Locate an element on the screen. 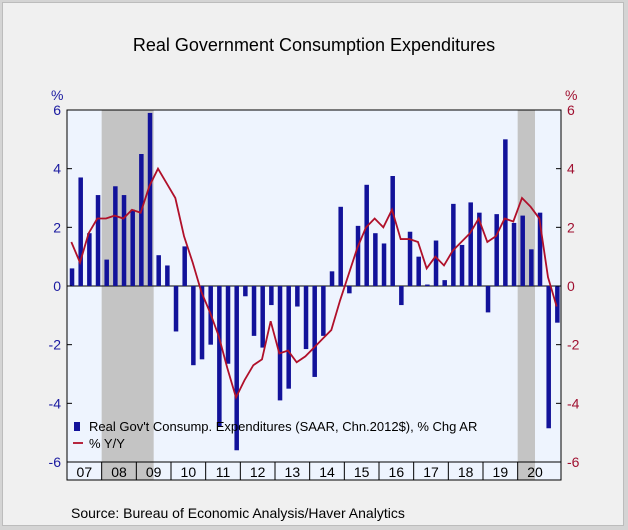 The image size is (628, 530). right-tick-label: -6 is located at coordinates (573, 462).